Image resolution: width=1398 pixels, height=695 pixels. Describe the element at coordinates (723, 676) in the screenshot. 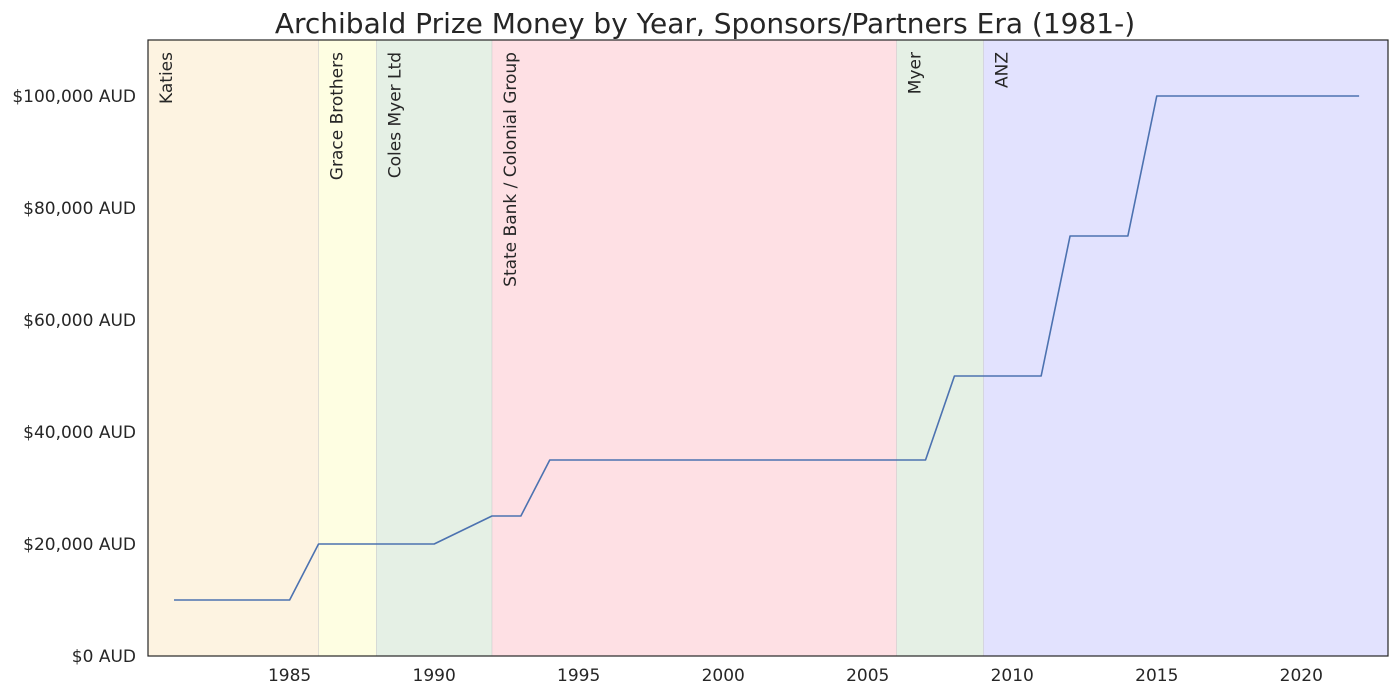

I see `x-tick-label-3: 2000` at that location.